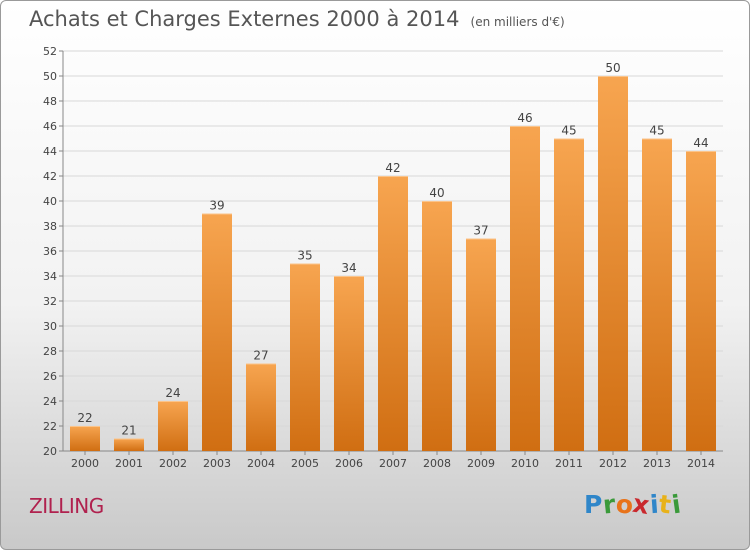 This screenshot has width=750, height=550. What do you see at coordinates (50, 276) in the screenshot?
I see `y-tick-label: 34` at bounding box center [50, 276].